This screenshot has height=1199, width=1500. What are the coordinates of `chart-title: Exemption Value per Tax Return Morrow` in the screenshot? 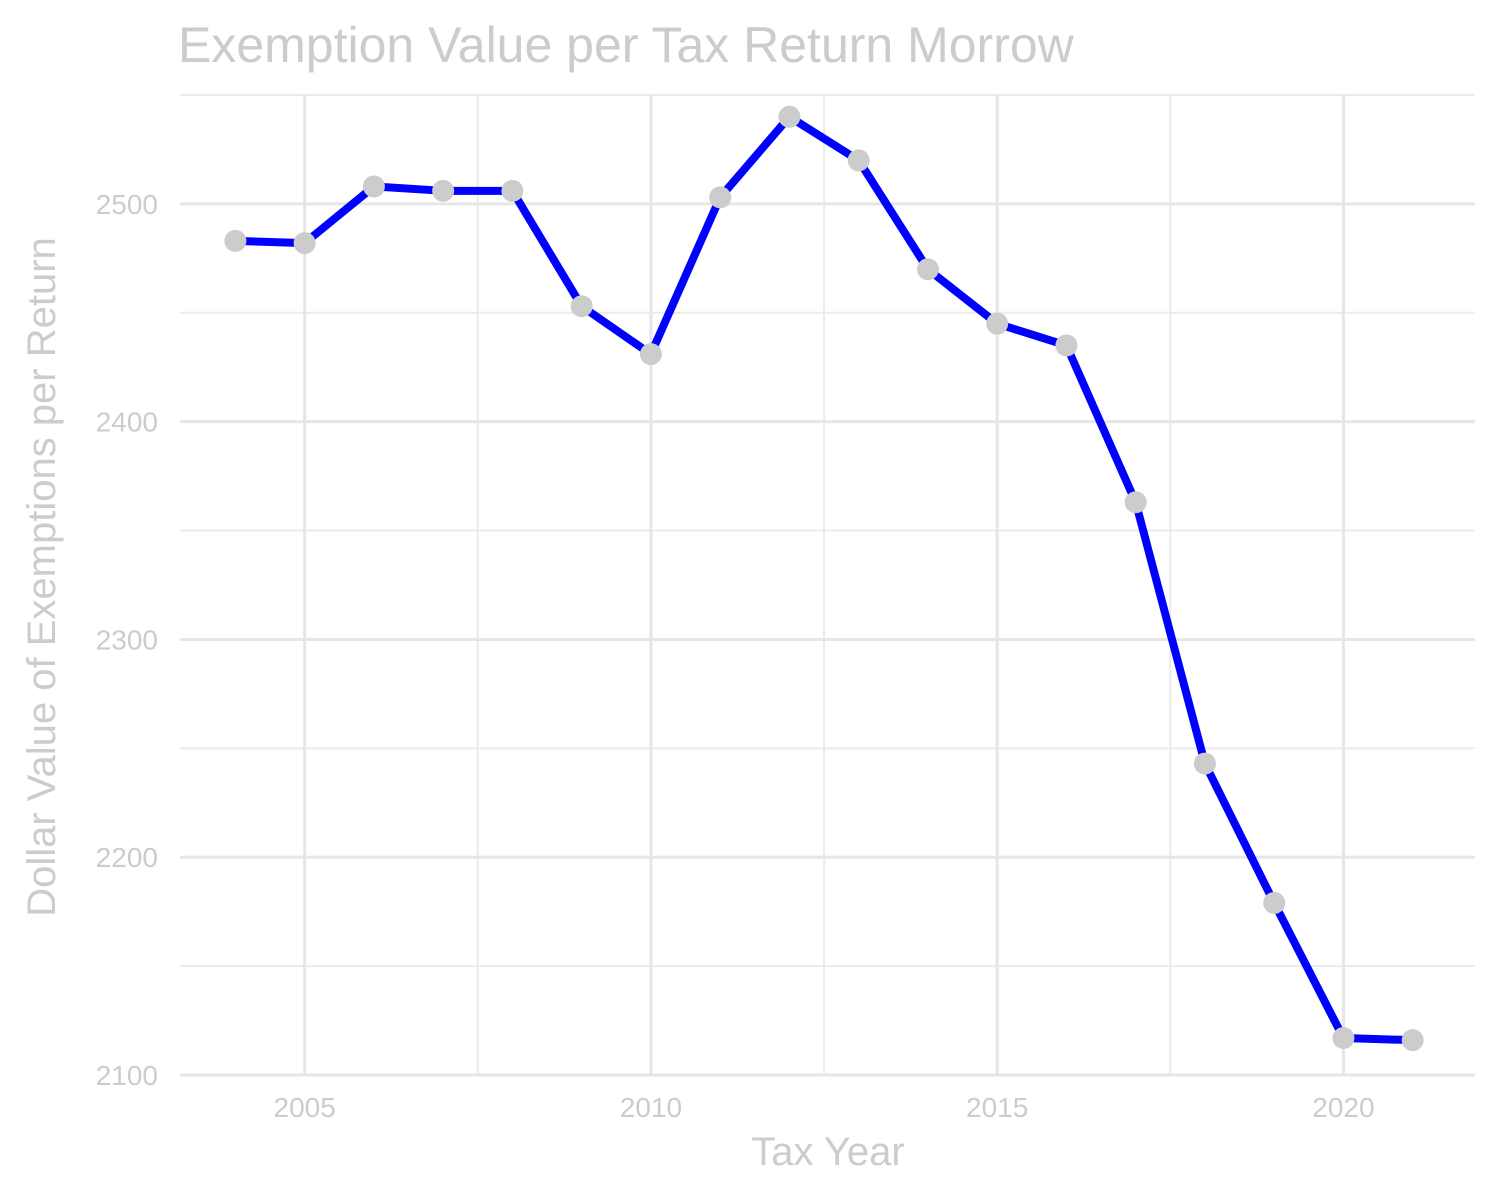 It's located at (626, 45).